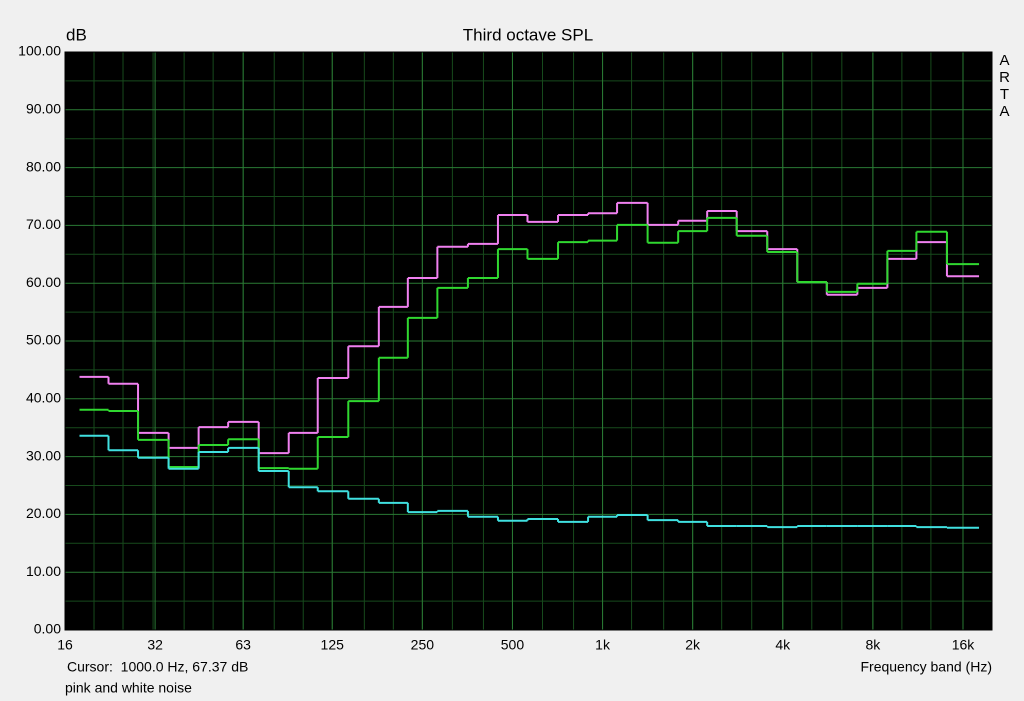 The image size is (1024, 701). Describe the element at coordinates (423, 645) in the screenshot. I see `x-tick-label: 250` at that location.